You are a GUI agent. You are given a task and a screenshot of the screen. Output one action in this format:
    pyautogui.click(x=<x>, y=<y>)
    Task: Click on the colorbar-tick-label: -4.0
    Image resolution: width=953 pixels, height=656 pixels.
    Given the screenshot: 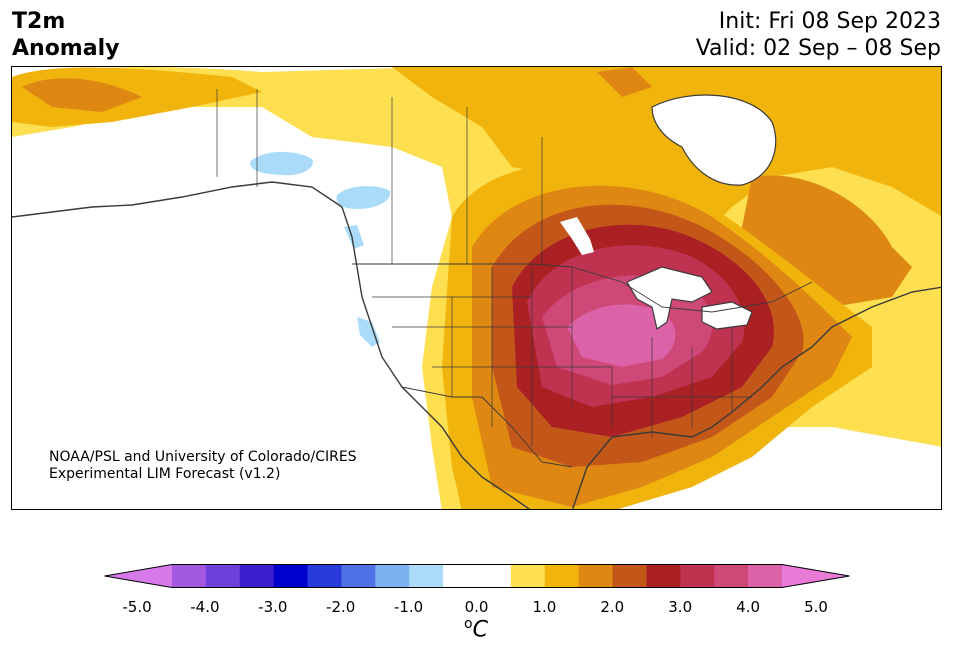 What is the action you would take?
    pyautogui.click(x=205, y=607)
    